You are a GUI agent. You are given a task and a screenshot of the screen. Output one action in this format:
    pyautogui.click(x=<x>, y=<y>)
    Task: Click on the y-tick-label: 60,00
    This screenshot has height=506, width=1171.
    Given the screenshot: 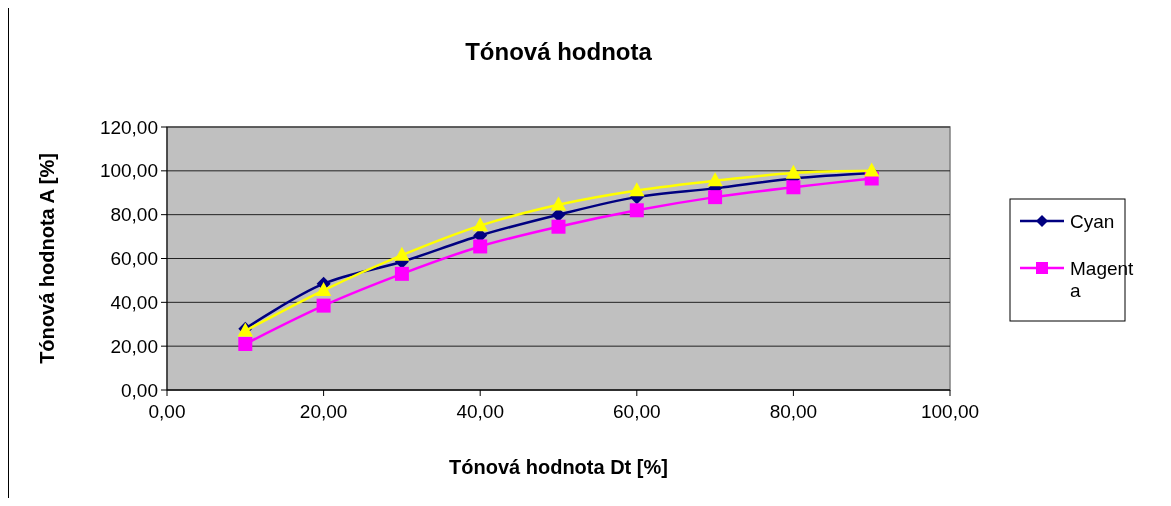 What is the action you would take?
    pyautogui.click(x=134, y=259)
    